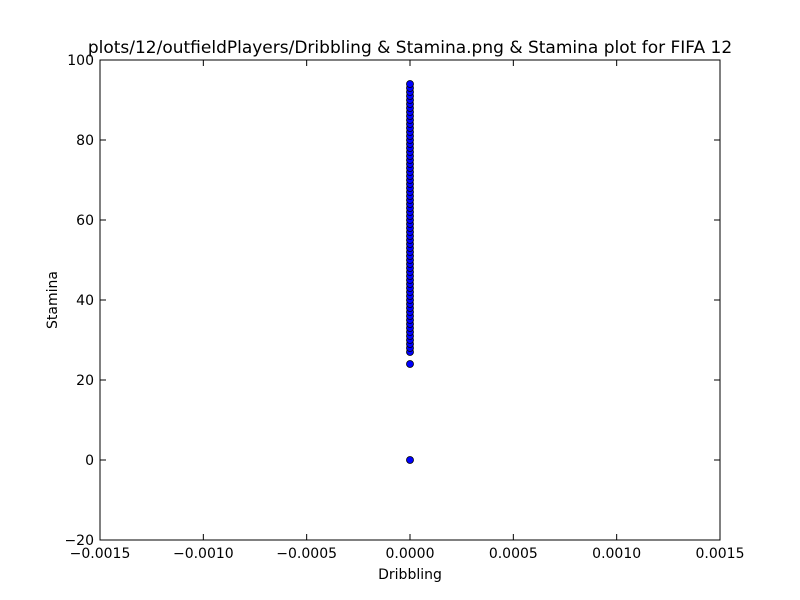 Image resolution: width=800 pixels, height=600 pixels. What do you see at coordinates (85, 221) in the screenshot?
I see `y-tick-label: 60` at bounding box center [85, 221].